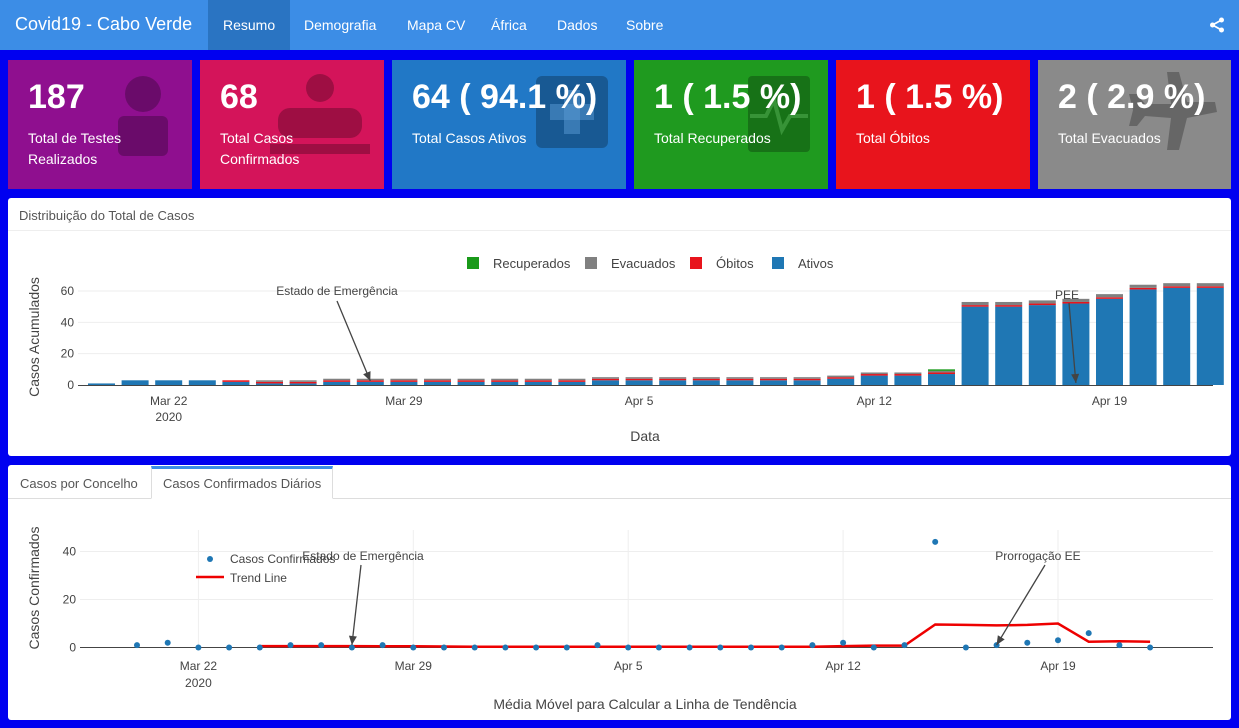  What do you see at coordinates (933, 124) in the screenshot?
I see `value-box-obitos: 1 ( 1.5 %) Total Óbitos` at bounding box center [933, 124].